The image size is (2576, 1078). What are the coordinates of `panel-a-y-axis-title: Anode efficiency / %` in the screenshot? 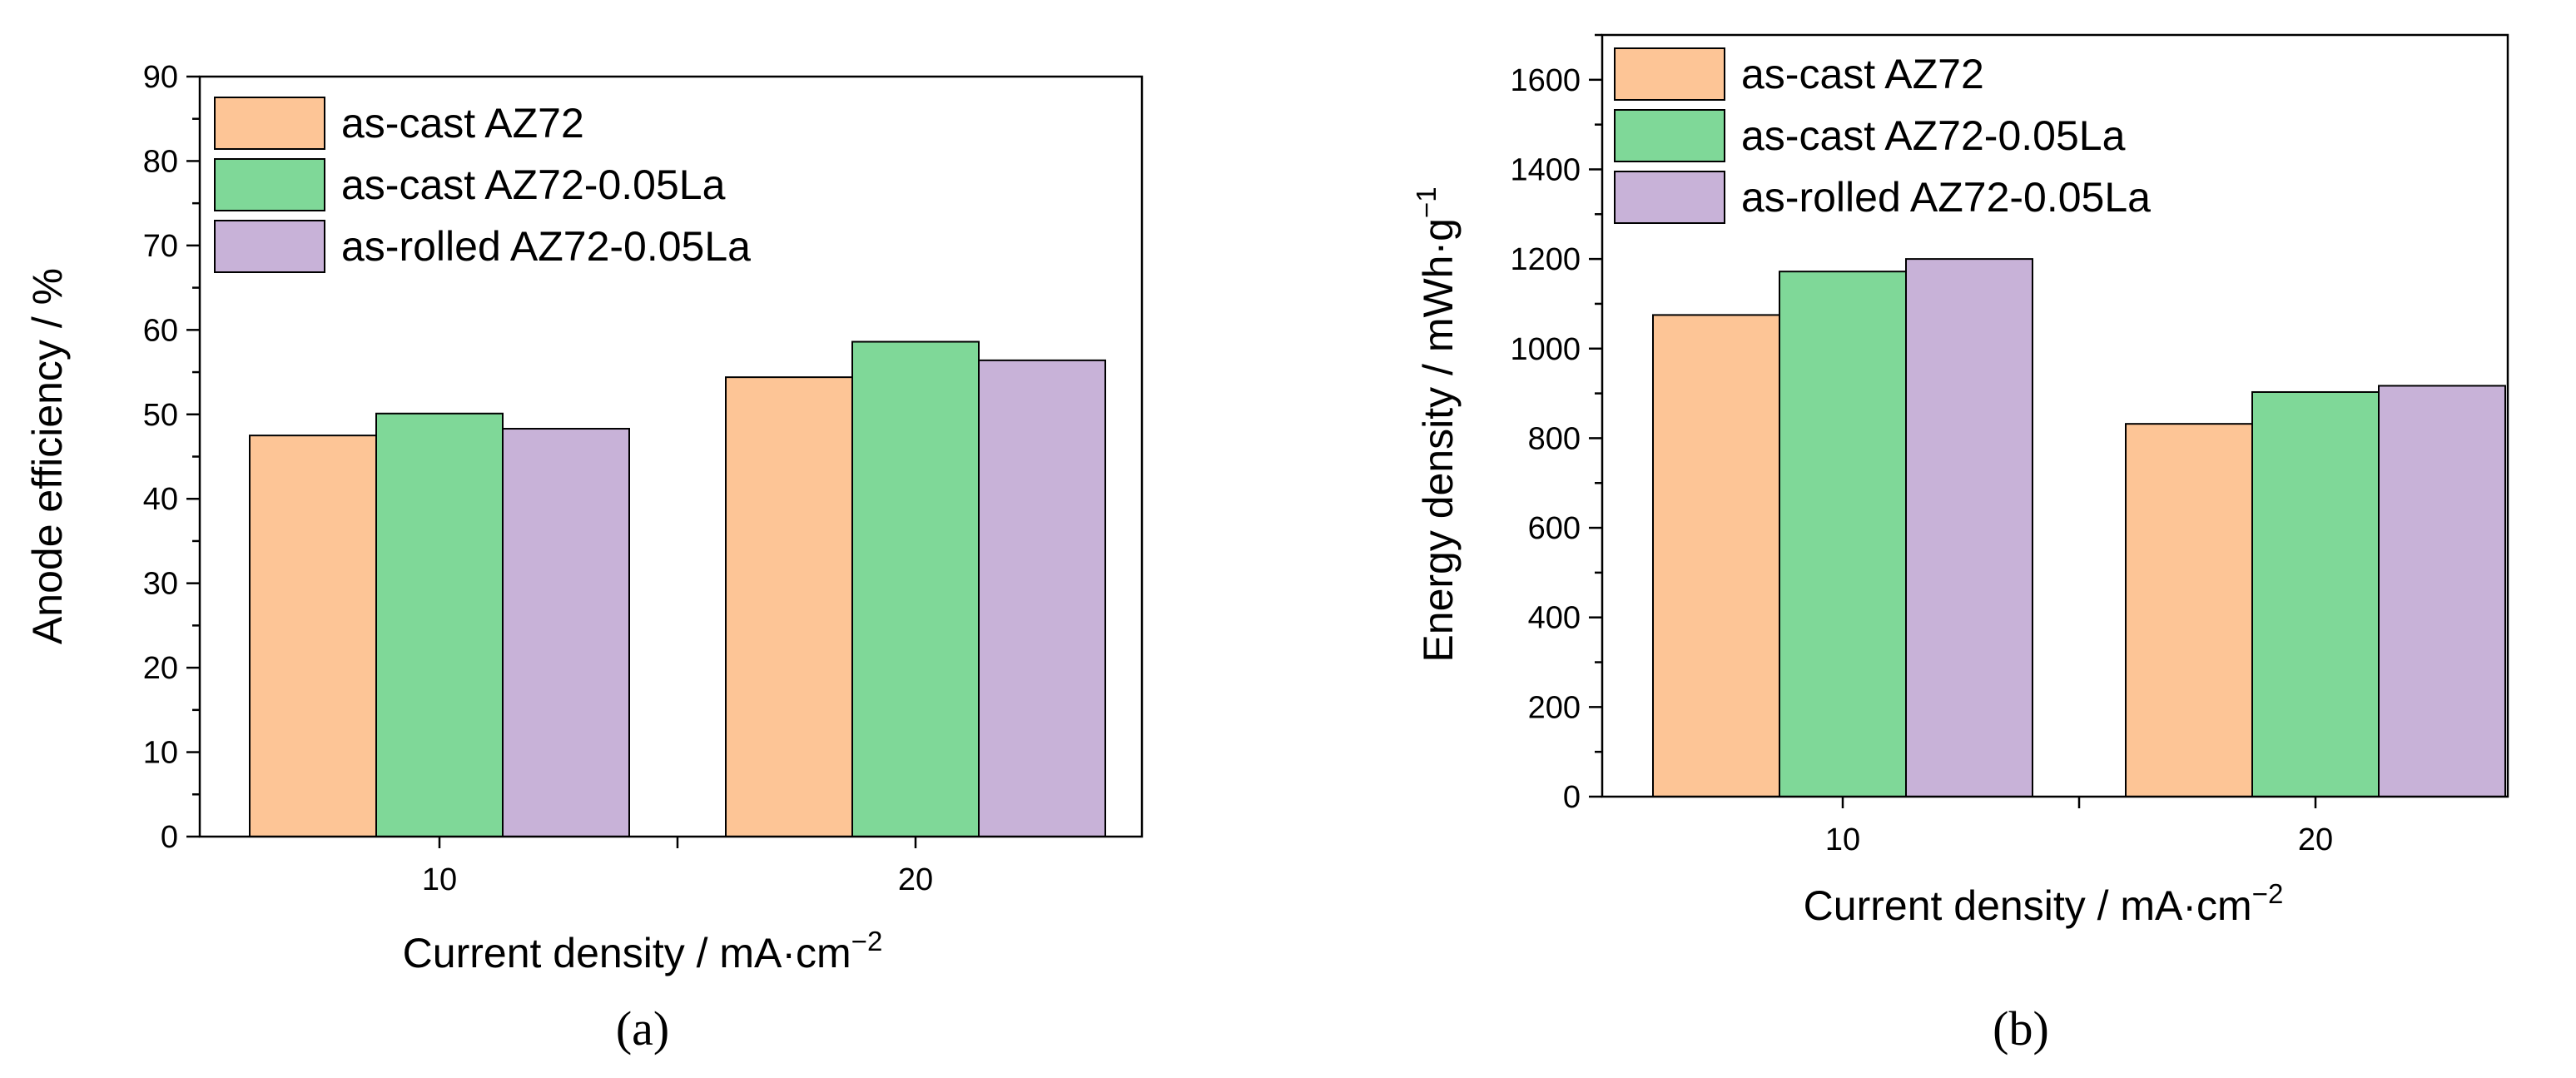 It's located at (47, 456).